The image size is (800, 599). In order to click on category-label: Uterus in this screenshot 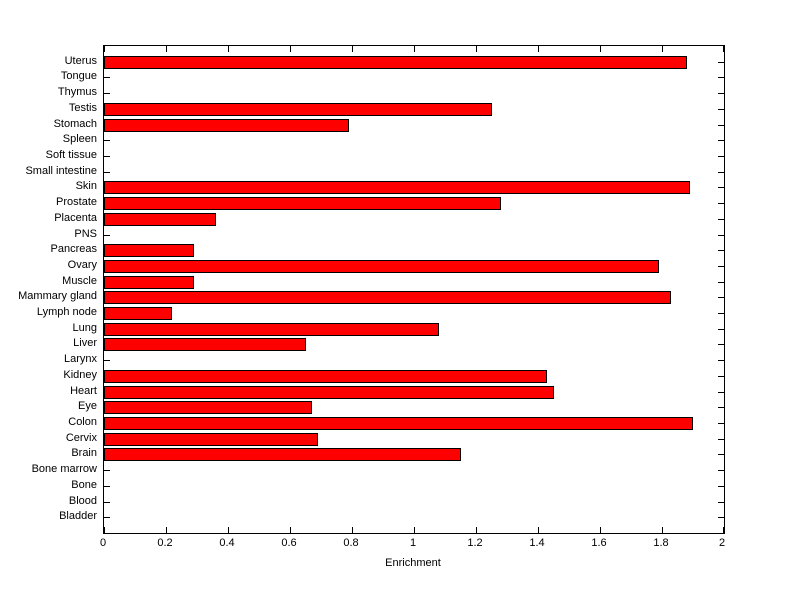, I will do `click(80, 61)`.